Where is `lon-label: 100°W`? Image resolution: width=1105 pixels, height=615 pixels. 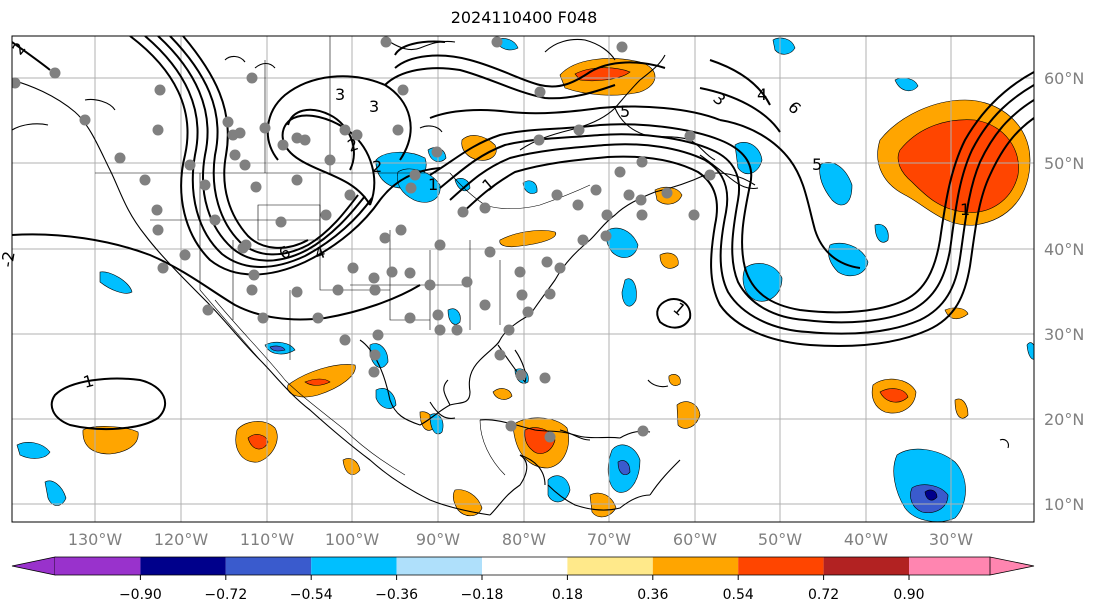
lon-label: 100°W is located at coordinates (352, 539).